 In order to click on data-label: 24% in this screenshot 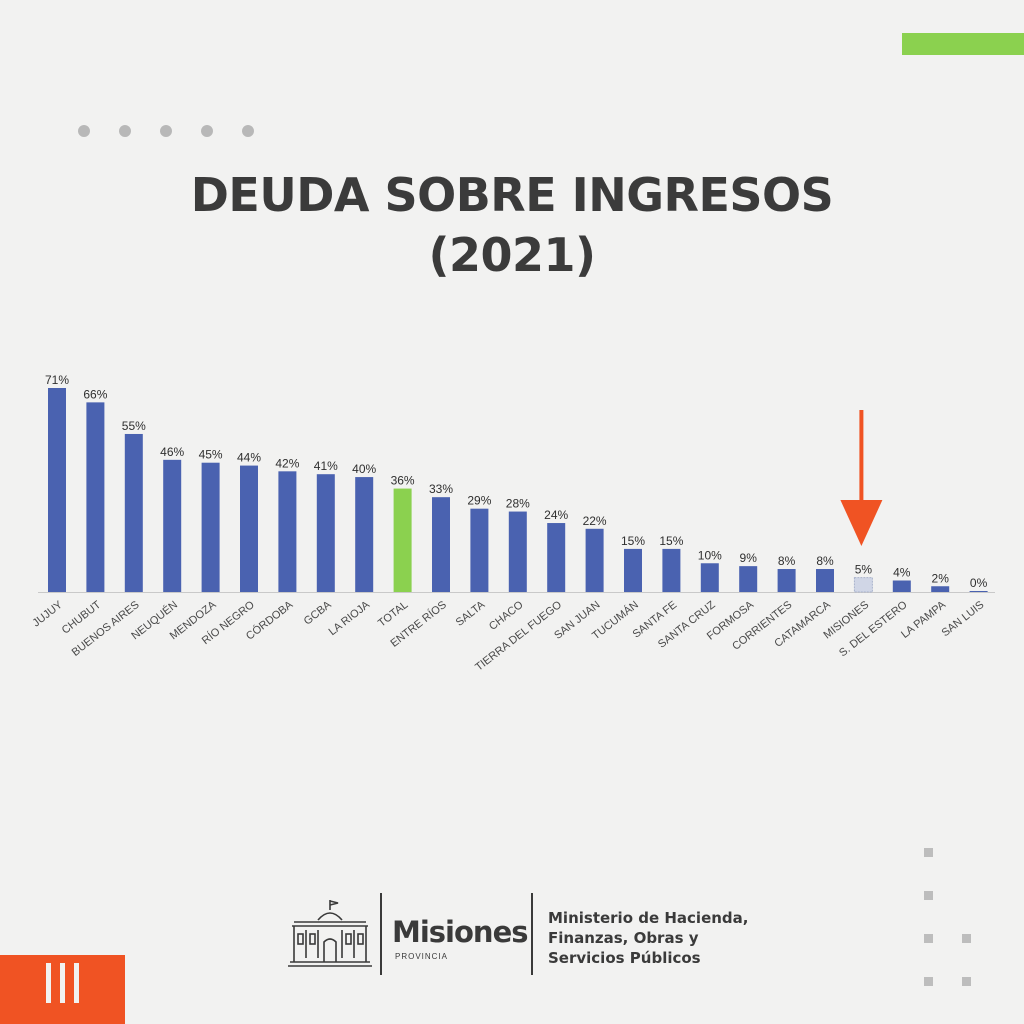, I will do `click(556, 515)`.